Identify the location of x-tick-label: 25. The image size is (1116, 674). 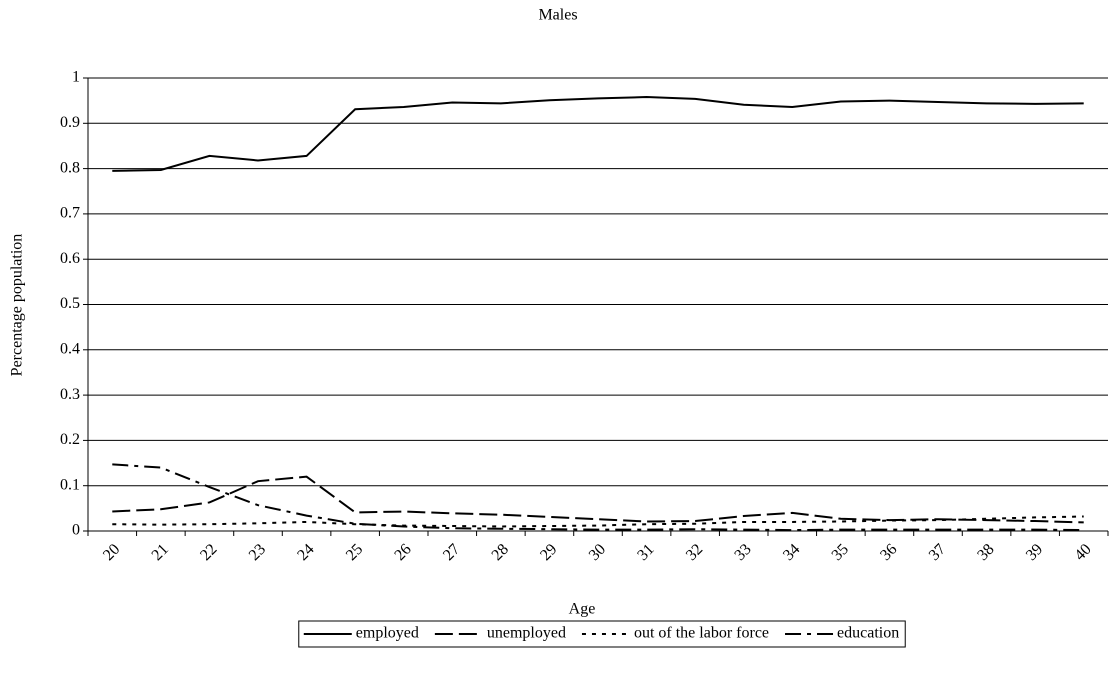
(354, 552).